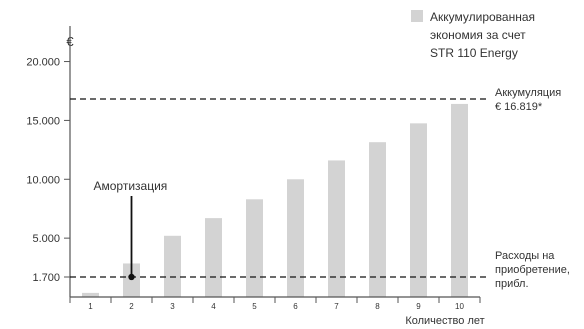 This screenshot has height=329, width=584. I want to click on y-tick-label: 5.000, so click(46, 239).